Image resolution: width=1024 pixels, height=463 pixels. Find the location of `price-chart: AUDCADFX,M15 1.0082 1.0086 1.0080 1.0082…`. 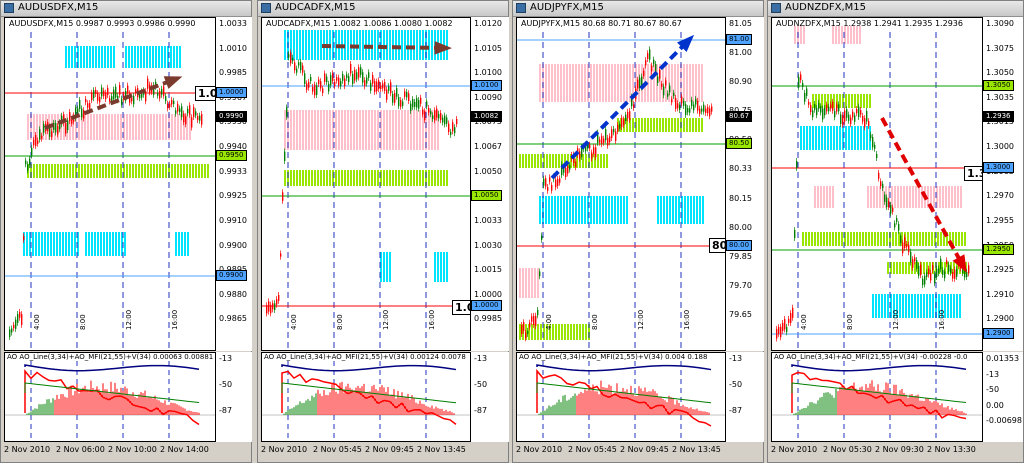

price-chart: AUDCADFX,M15 1.0082 1.0086 1.0080 1.0082… is located at coordinates (366, 184).